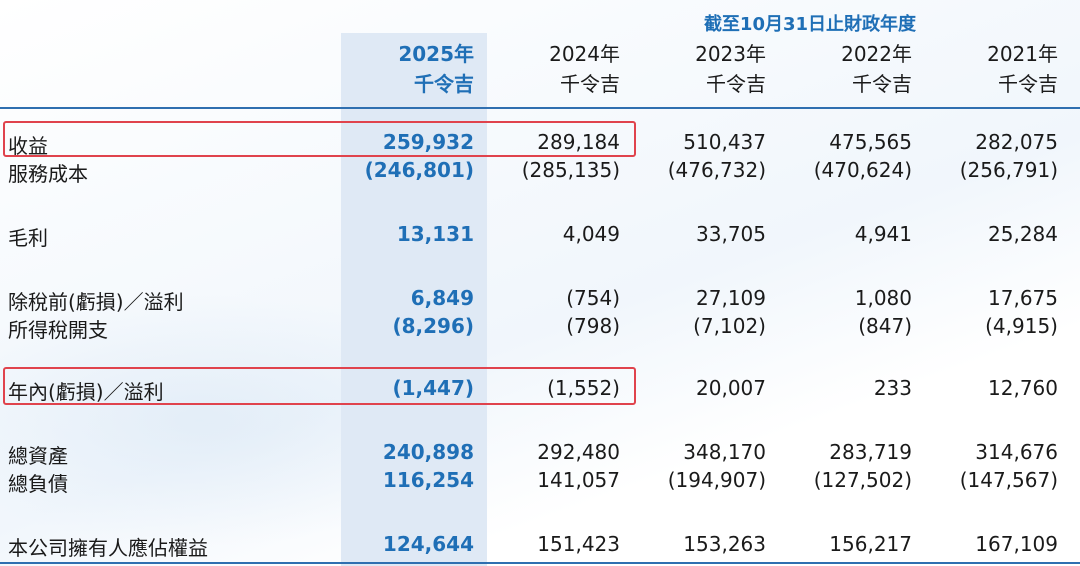  What do you see at coordinates (591, 234) in the screenshot?
I see `value-2024: 4,049` at bounding box center [591, 234].